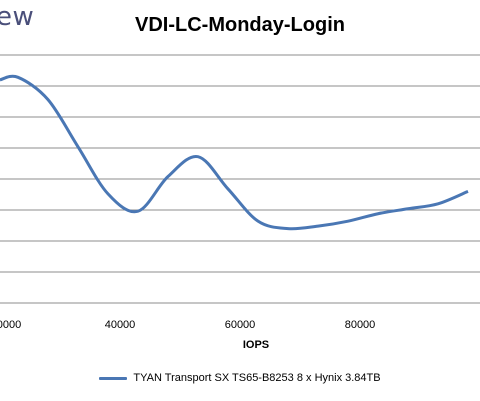  Describe the element at coordinates (256, 345) in the screenshot. I see `x-axis-title: IOPS` at that location.